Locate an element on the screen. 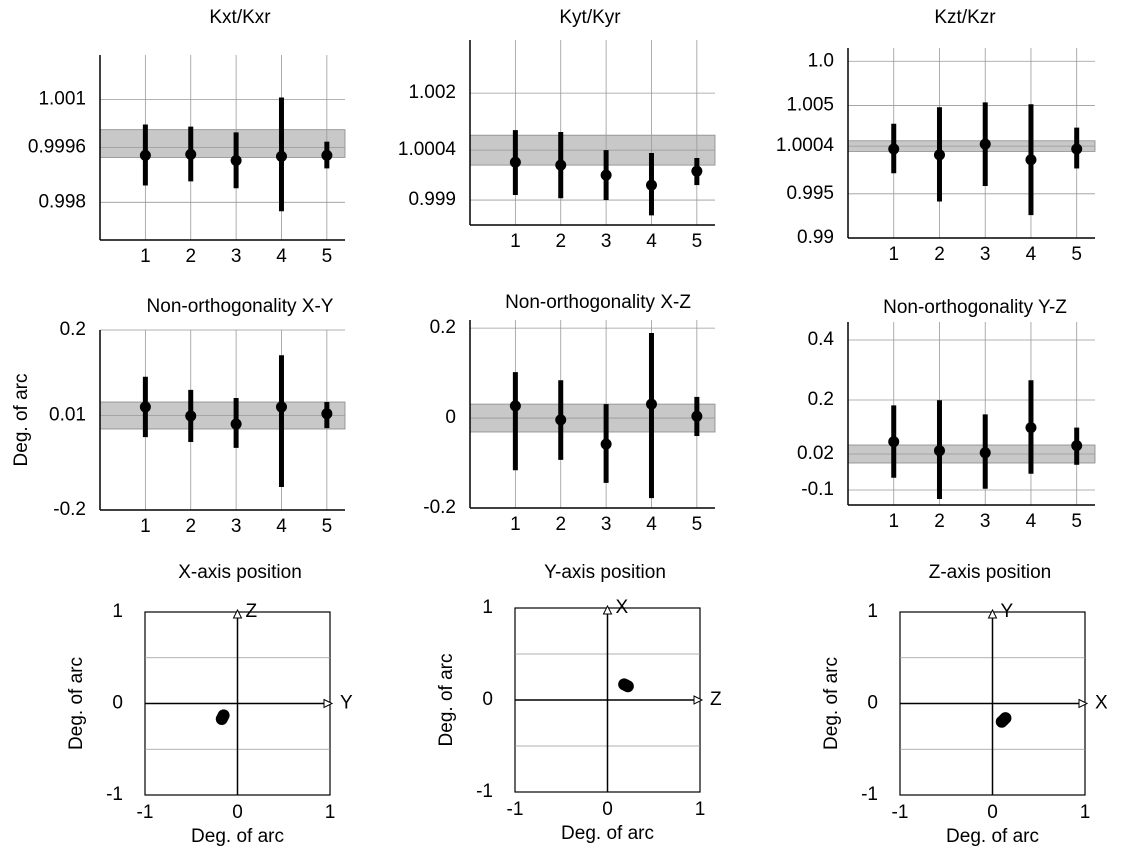  y-tick-label: 1.001 is located at coordinates (62, 99).